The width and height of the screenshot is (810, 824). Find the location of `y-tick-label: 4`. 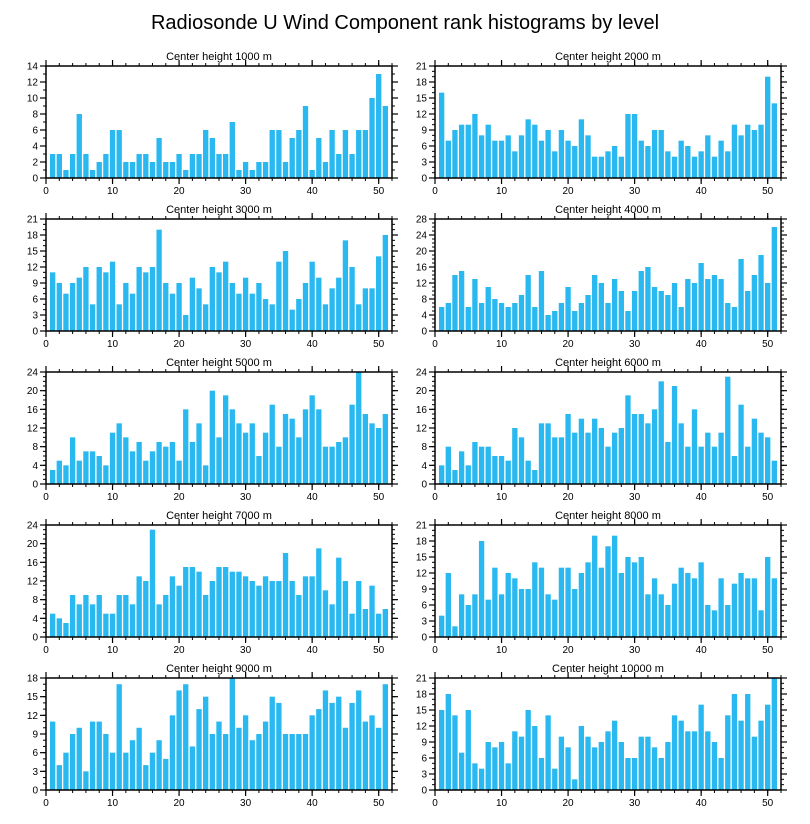

y-tick-label: 4 is located at coordinates (424, 466).